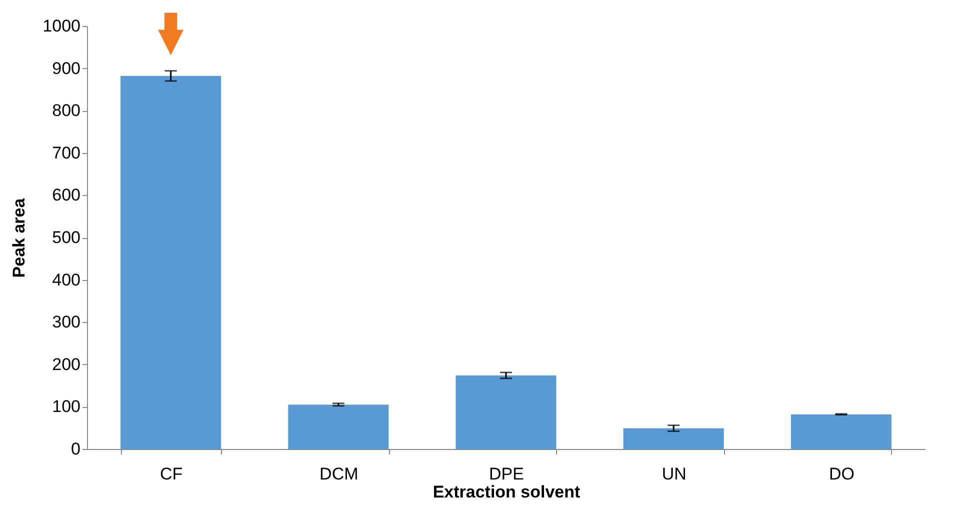 The height and width of the screenshot is (516, 962). What do you see at coordinates (66, 322) in the screenshot?
I see `y-tick-label: 300` at bounding box center [66, 322].